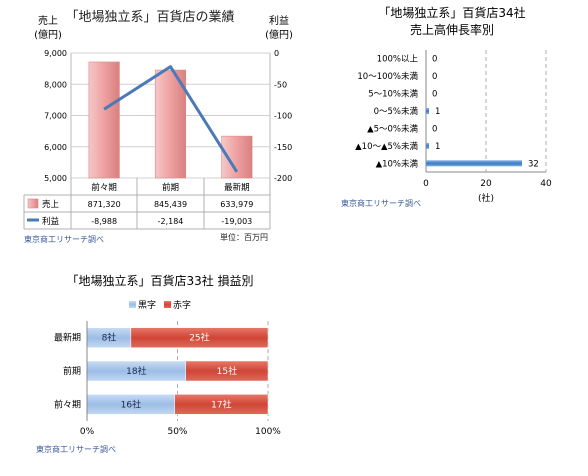 The height and width of the screenshot is (476, 588). I want to click on chart2-source: 東京商工リサーチ調べ, so click(381, 203).